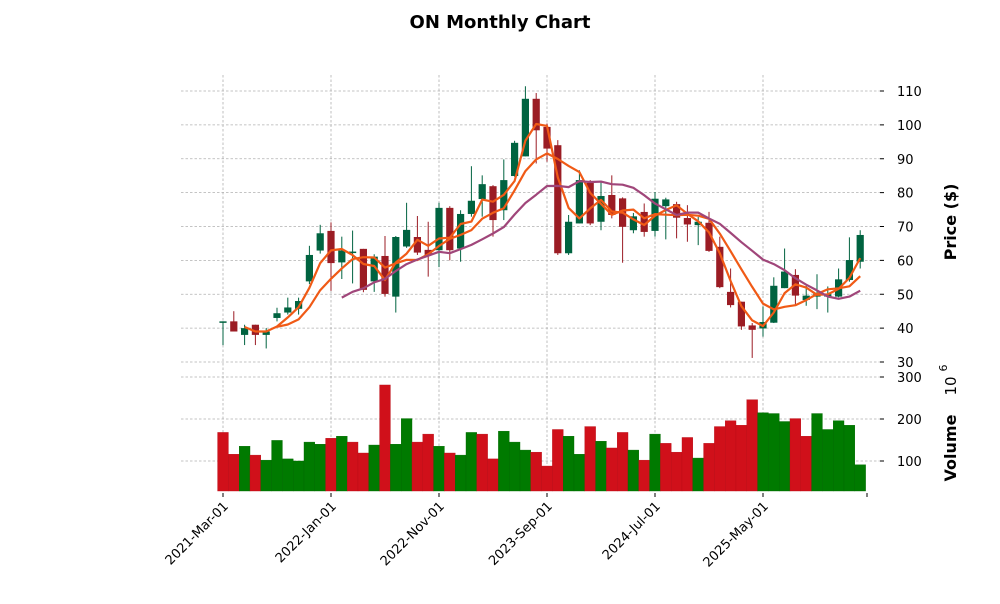 This screenshot has width=1000, height=604. Describe the element at coordinates (943, 368) in the screenshot. I see `volume-exponent-power: 6` at that location.